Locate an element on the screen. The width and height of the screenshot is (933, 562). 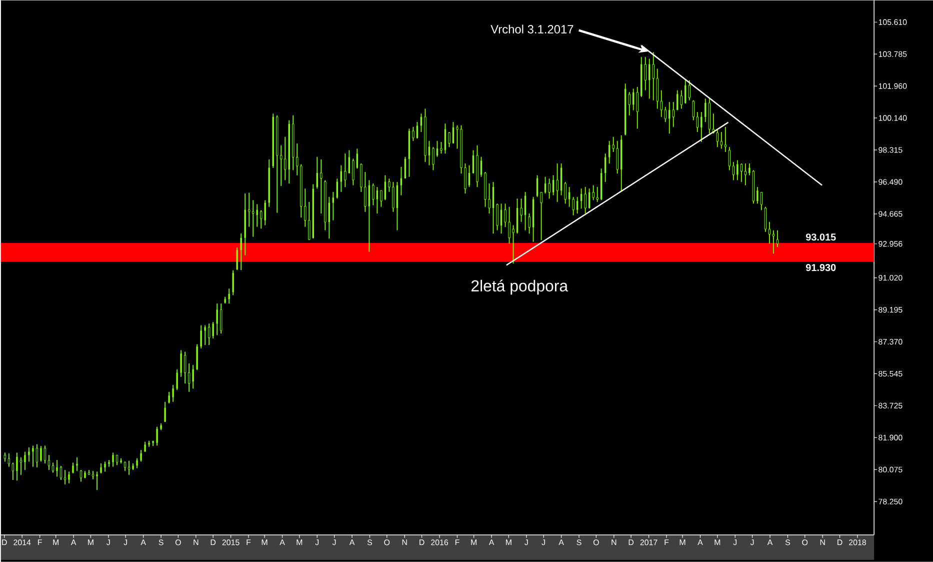
annotation: 93.015 is located at coordinates (821, 237).